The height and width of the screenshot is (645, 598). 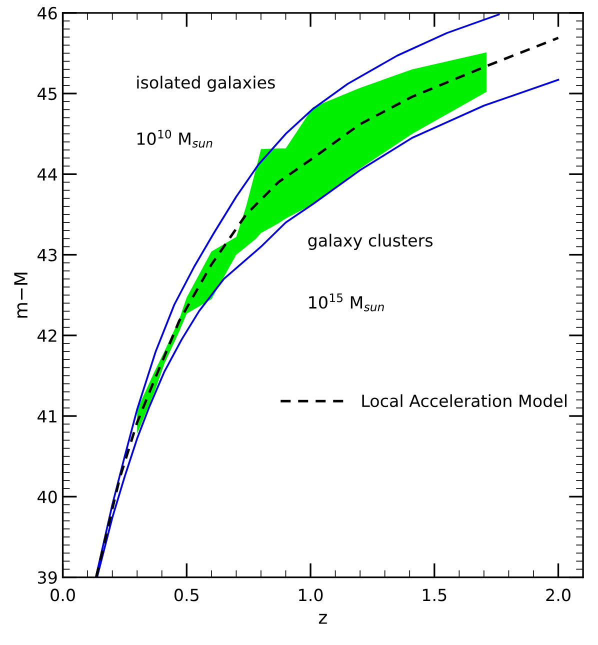 I want to click on annotation: 10$^{15}$ M$_{sun}$, so click(x=346, y=303).